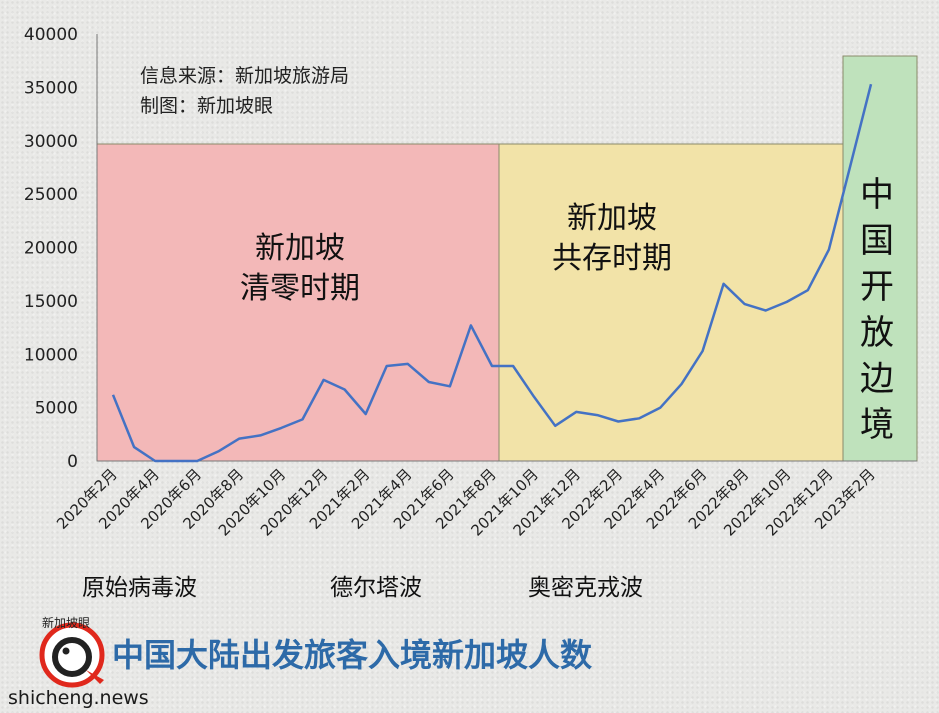  I want to click on magnifier-icon, so click(95, 677).